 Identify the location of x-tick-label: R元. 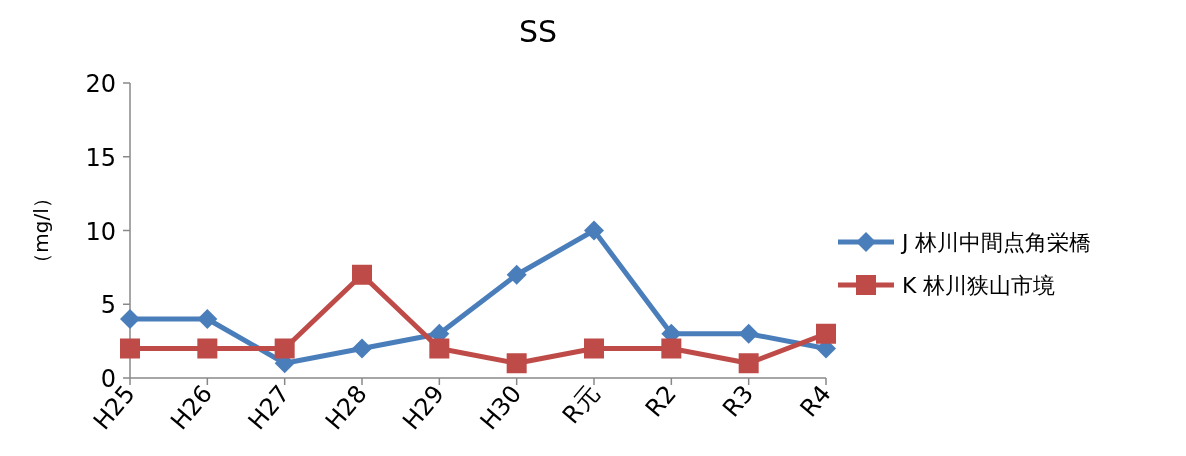
(580, 404).